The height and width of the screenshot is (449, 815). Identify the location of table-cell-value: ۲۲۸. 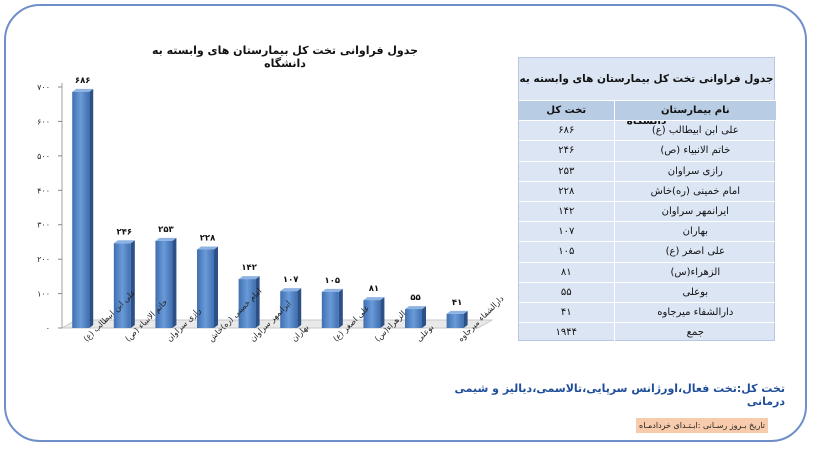
(567, 191).